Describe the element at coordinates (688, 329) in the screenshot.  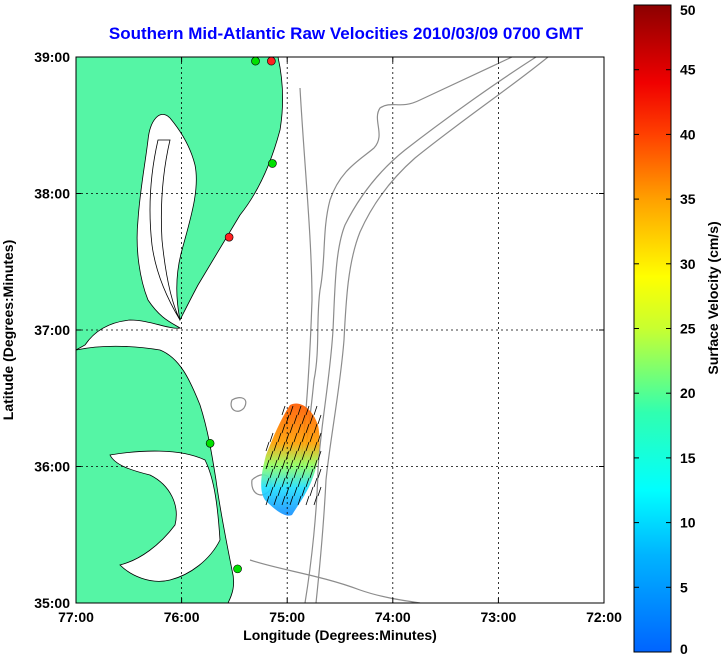
I see `colorbar-tick-label: 25` at that location.